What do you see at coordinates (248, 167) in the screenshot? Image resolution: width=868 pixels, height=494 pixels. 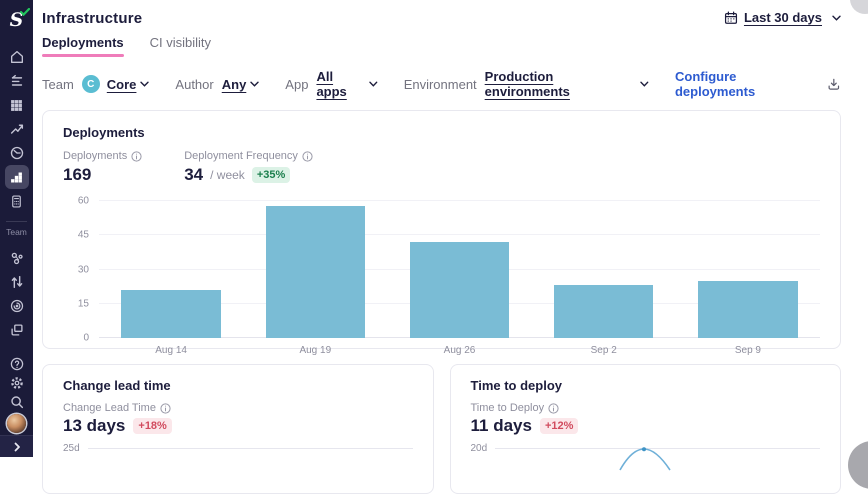 I see `metric-frequency: Deployment Frequency 34 / week +35%` at bounding box center [248, 167].